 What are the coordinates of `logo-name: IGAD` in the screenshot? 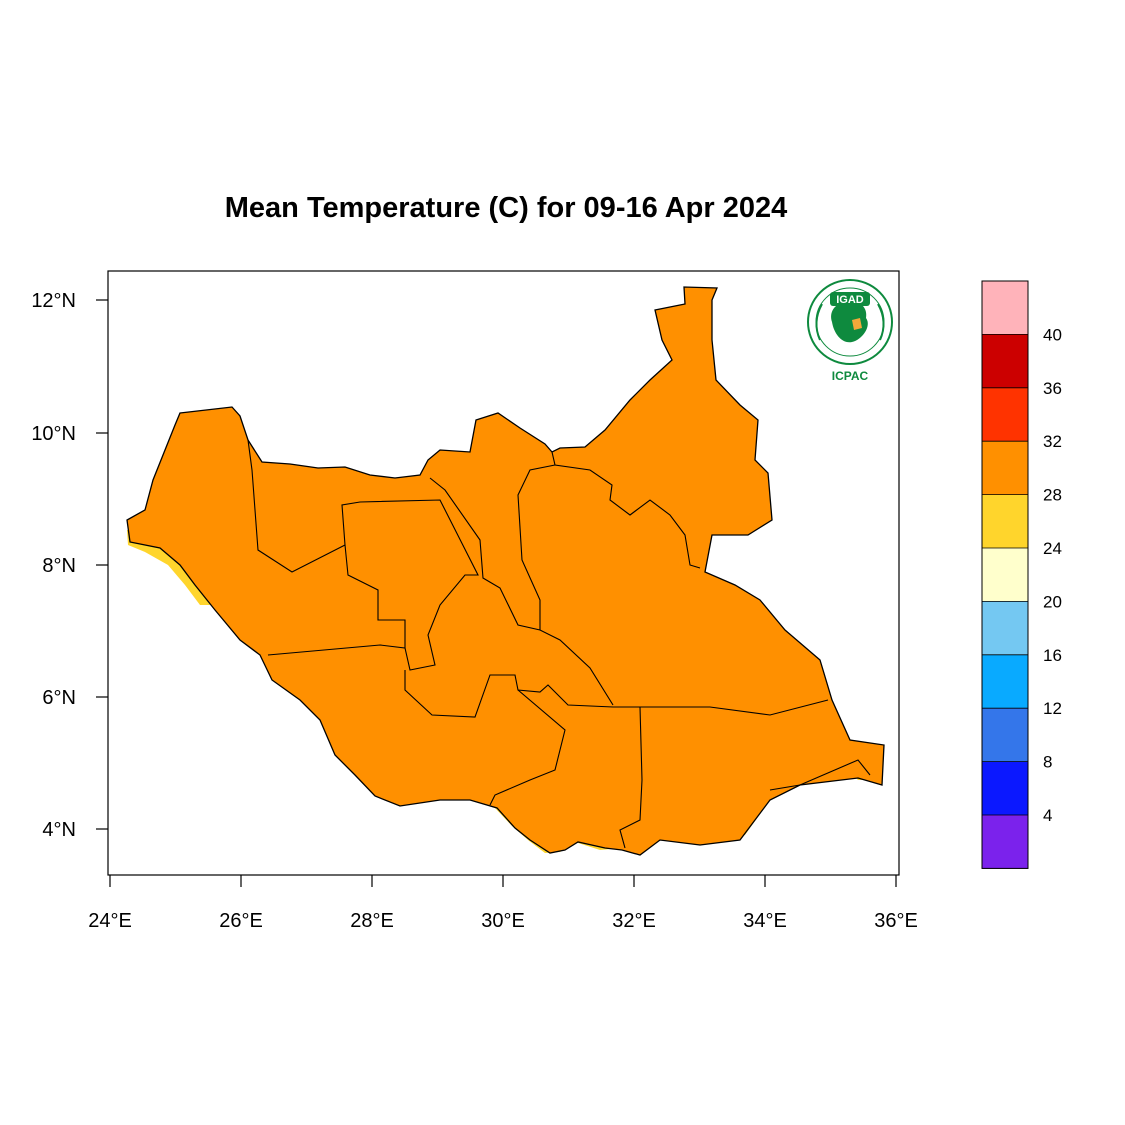 It's located at (850, 300).